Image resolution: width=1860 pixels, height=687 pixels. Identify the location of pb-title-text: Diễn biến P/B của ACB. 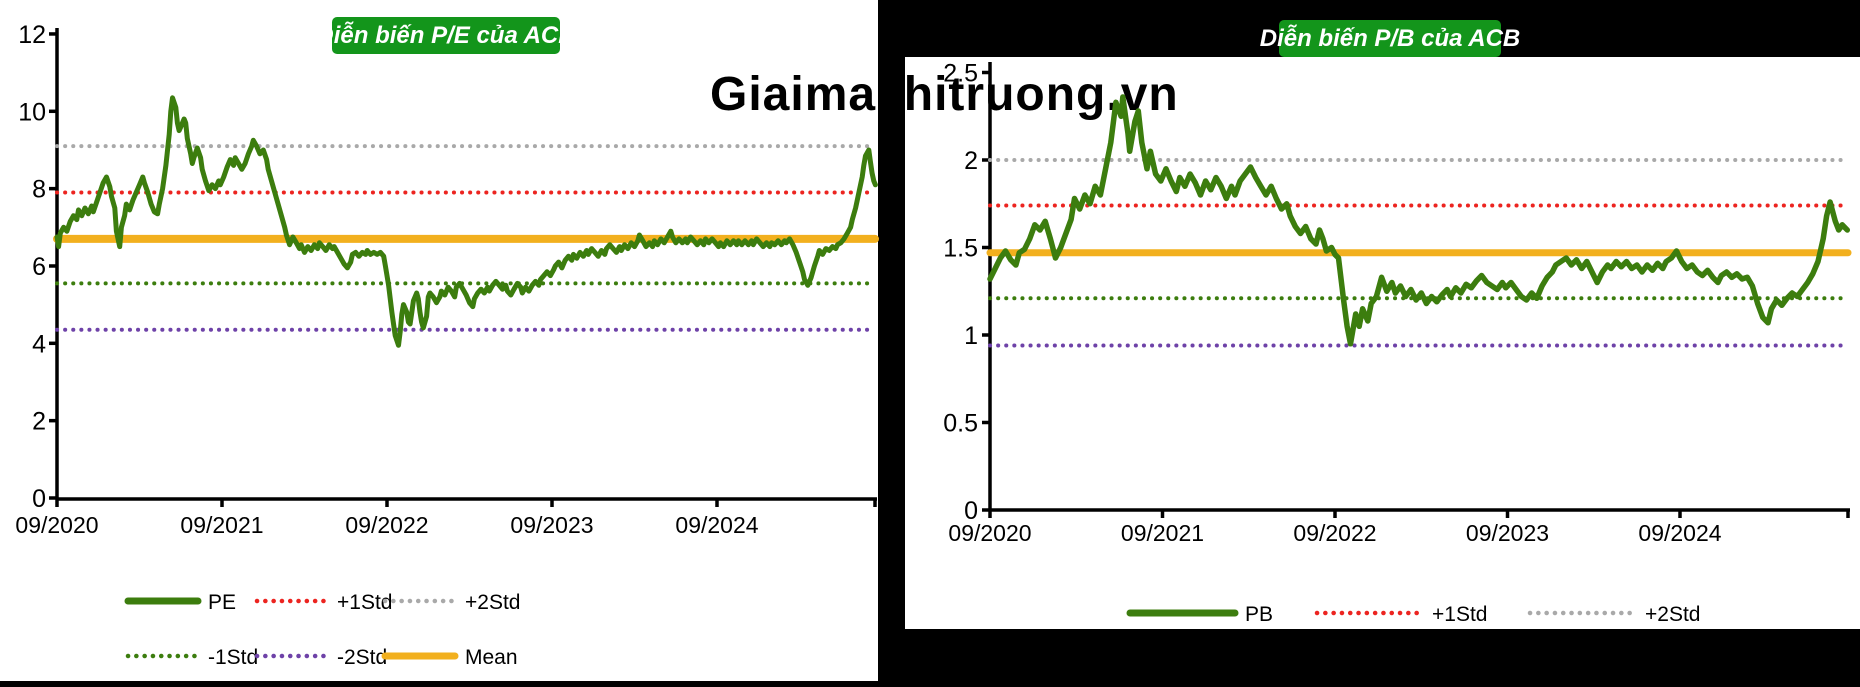
(1390, 38).